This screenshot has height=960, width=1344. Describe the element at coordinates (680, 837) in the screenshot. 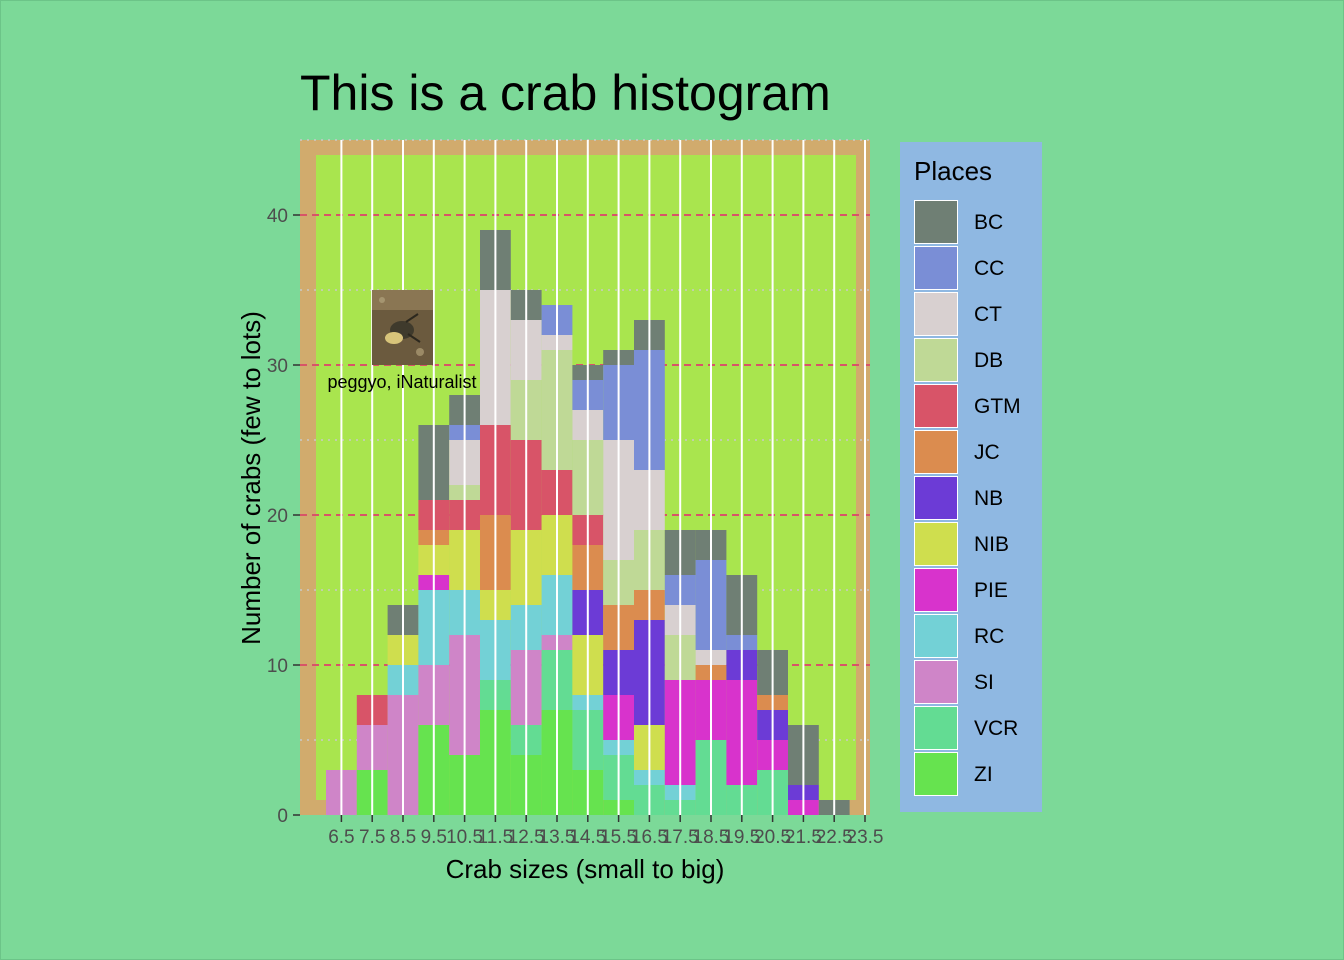

I see `x-tick-label: 17.5` at that location.